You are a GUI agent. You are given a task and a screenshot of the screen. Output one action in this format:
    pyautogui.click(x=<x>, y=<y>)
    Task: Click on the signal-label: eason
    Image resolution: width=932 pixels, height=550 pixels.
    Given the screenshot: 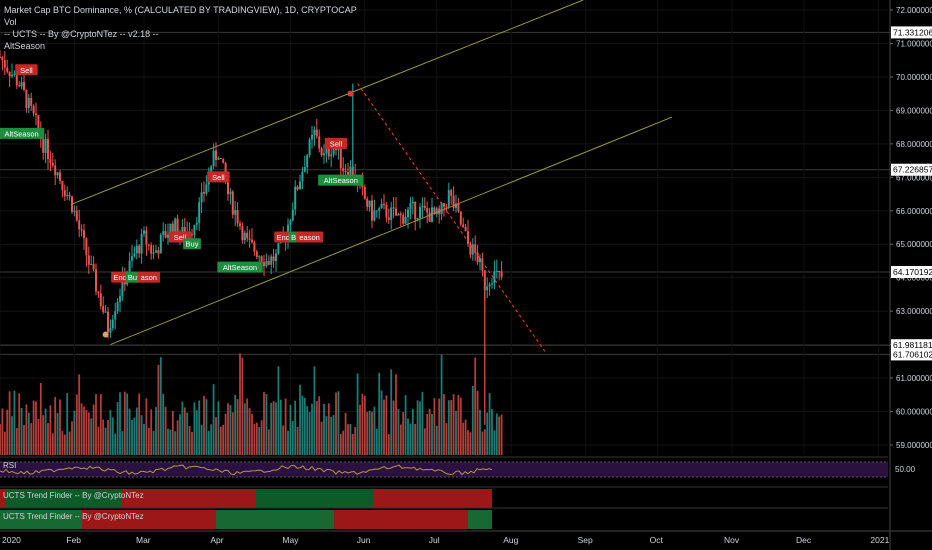 What is the action you would take?
    pyautogui.click(x=309, y=237)
    